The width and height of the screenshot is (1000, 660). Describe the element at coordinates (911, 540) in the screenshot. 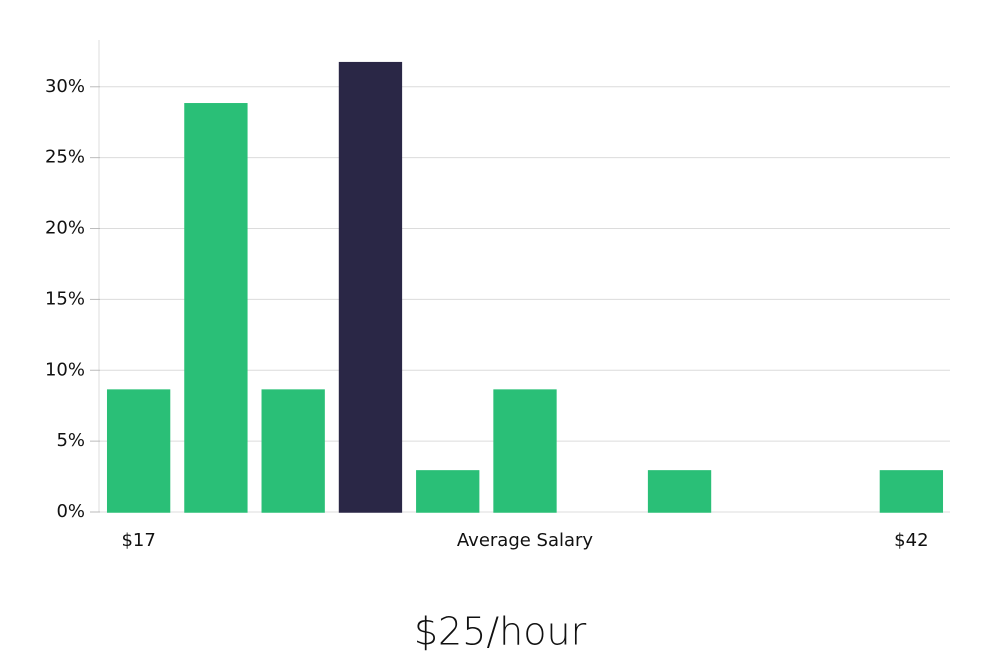

I see `x-tick-label: $42` at that location.